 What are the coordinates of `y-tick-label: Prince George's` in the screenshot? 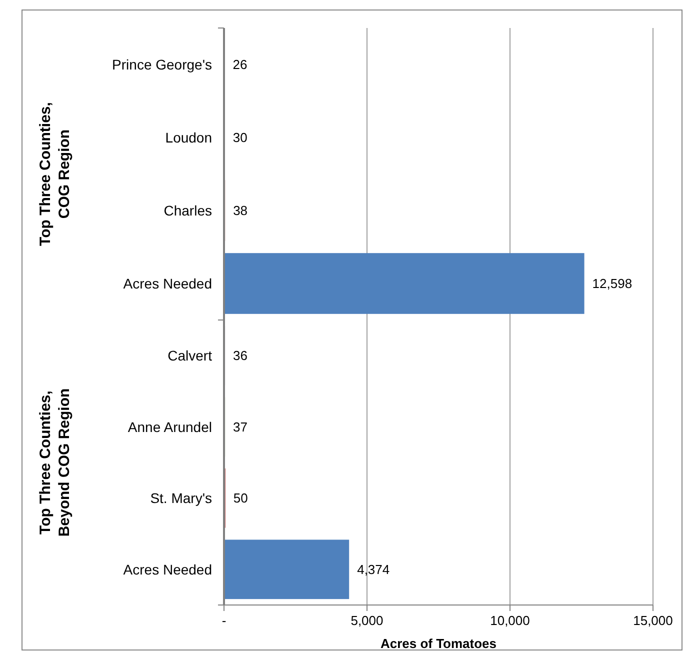 It's located at (162, 64).